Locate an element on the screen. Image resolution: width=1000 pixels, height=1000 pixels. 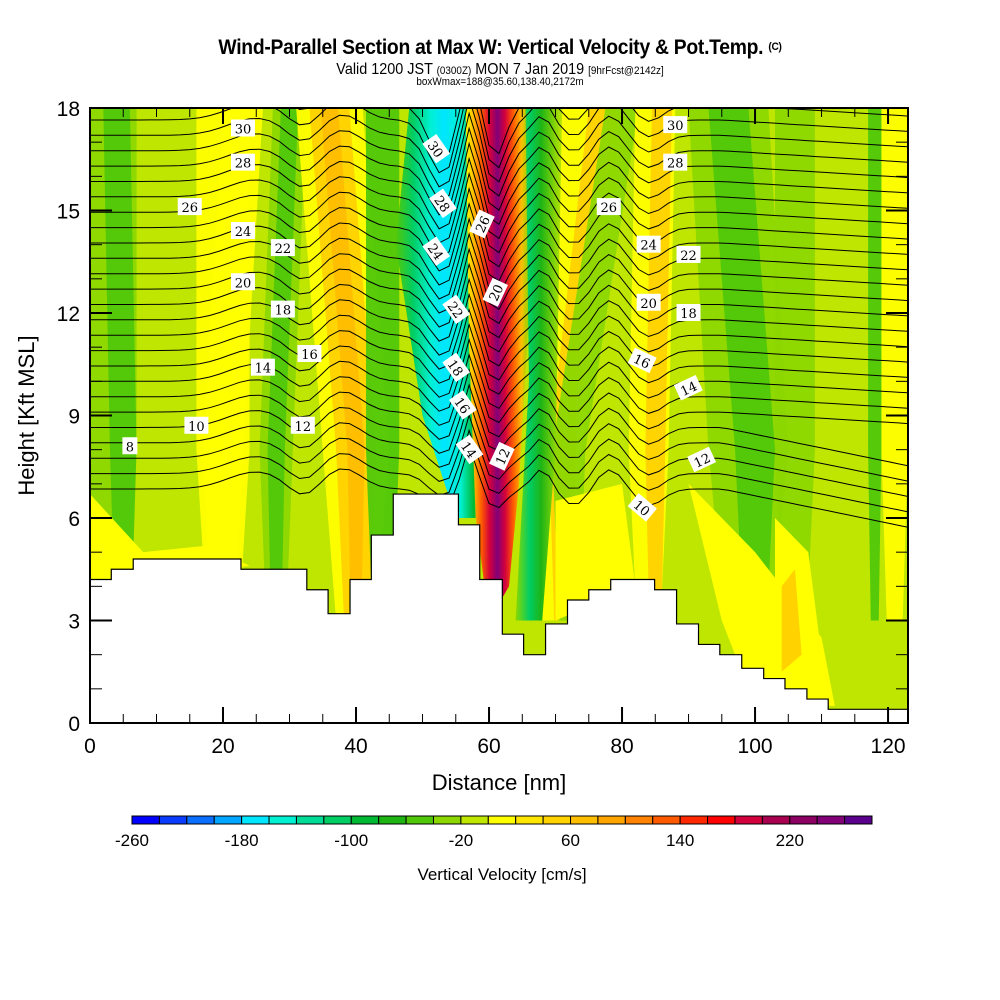
colorbar-tick-label: 140 is located at coordinates (680, 840).